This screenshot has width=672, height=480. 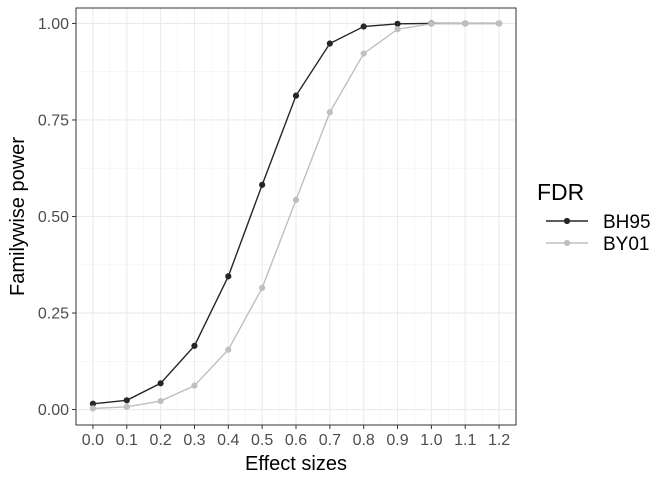 I want to click on x-tick-label: 1.1, so click(x=465, y=440).